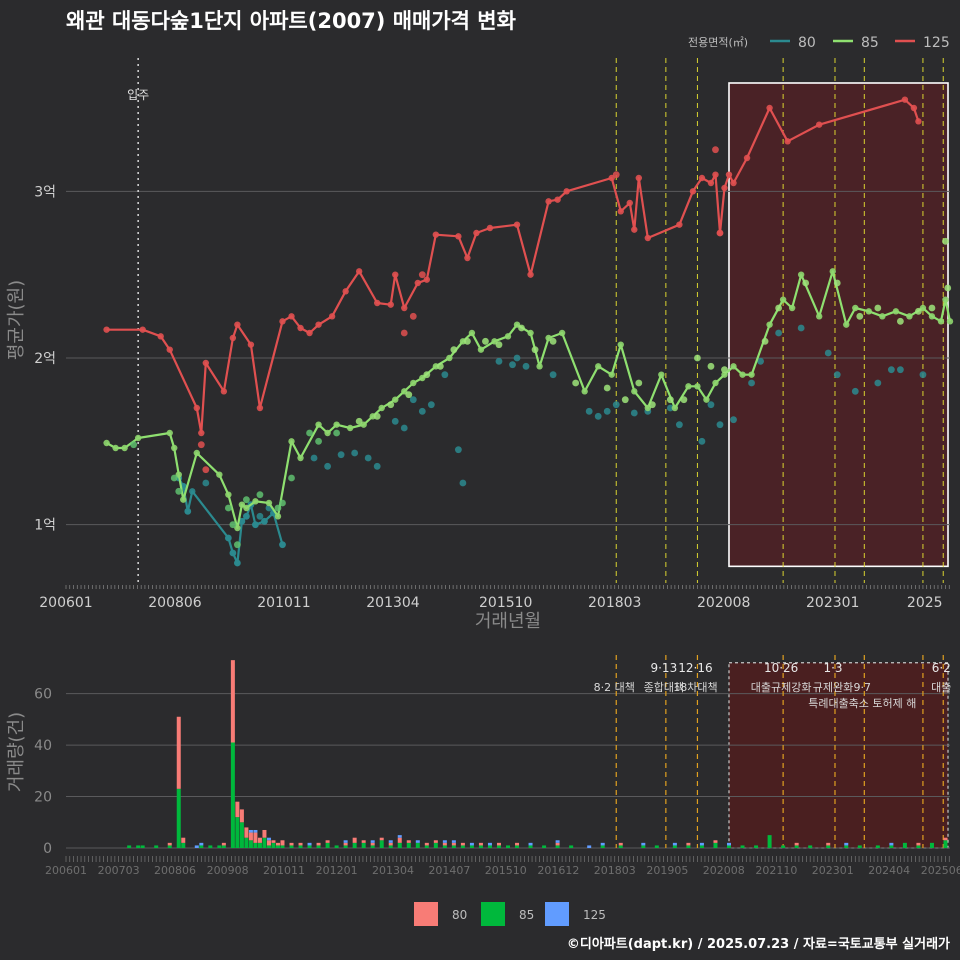  I want to click on x-tick-label: 201407, so click(449, 870).